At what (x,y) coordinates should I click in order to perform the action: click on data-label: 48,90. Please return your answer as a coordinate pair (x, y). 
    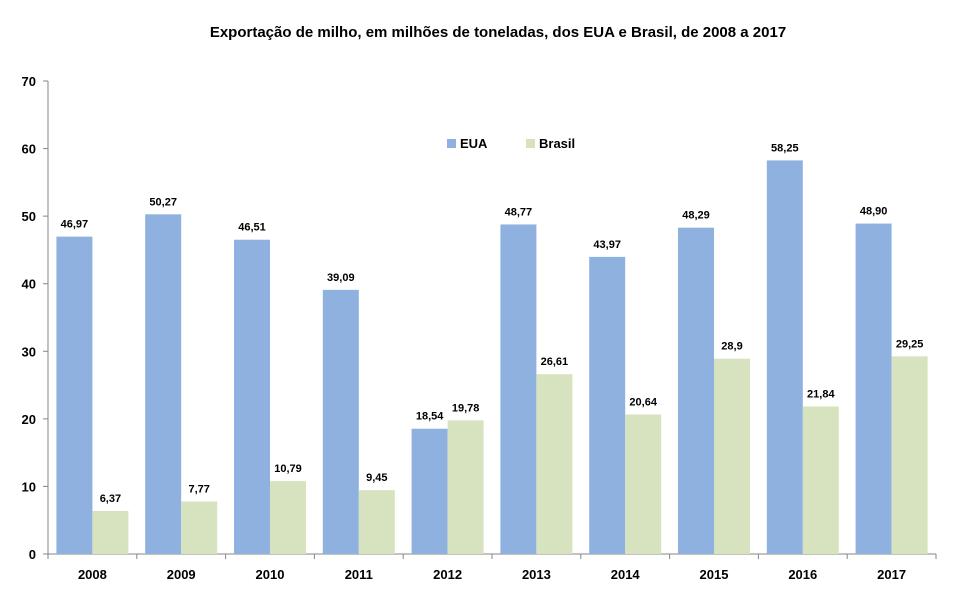
    Looking at the image, I should click on (874, 212).